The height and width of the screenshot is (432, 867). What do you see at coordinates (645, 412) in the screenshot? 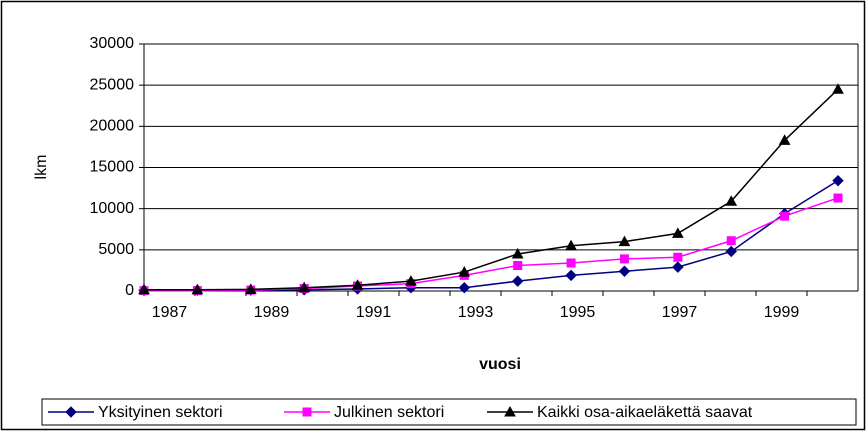
I see `legend-label: Kaikki osa-aikaeläkettä saavat` at bounding box center [645, 412].